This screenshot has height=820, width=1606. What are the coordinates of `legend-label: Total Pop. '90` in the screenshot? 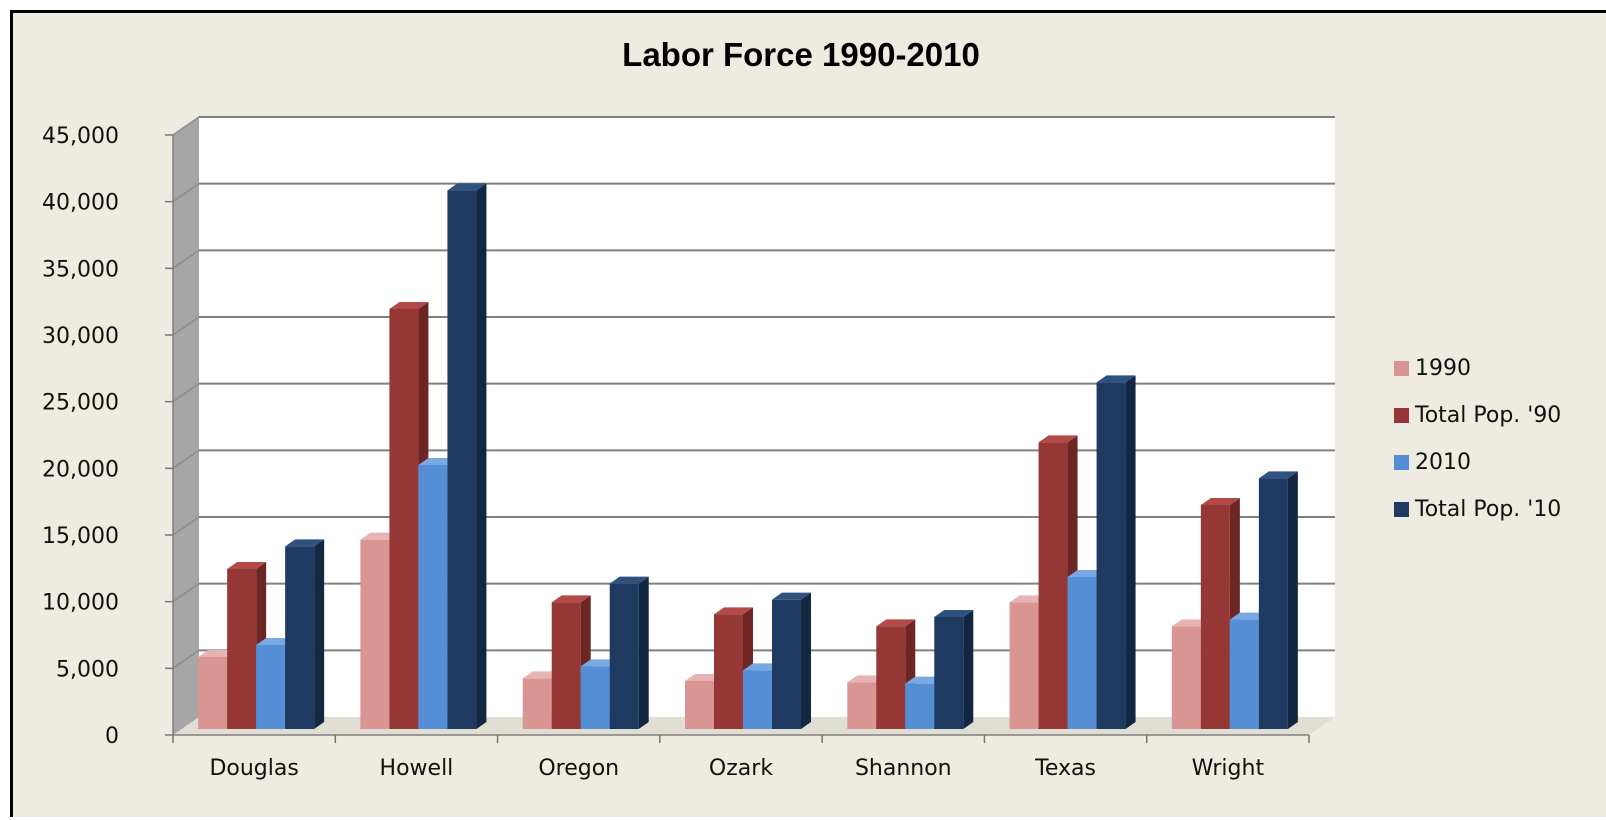 It's located at (1487, 415).